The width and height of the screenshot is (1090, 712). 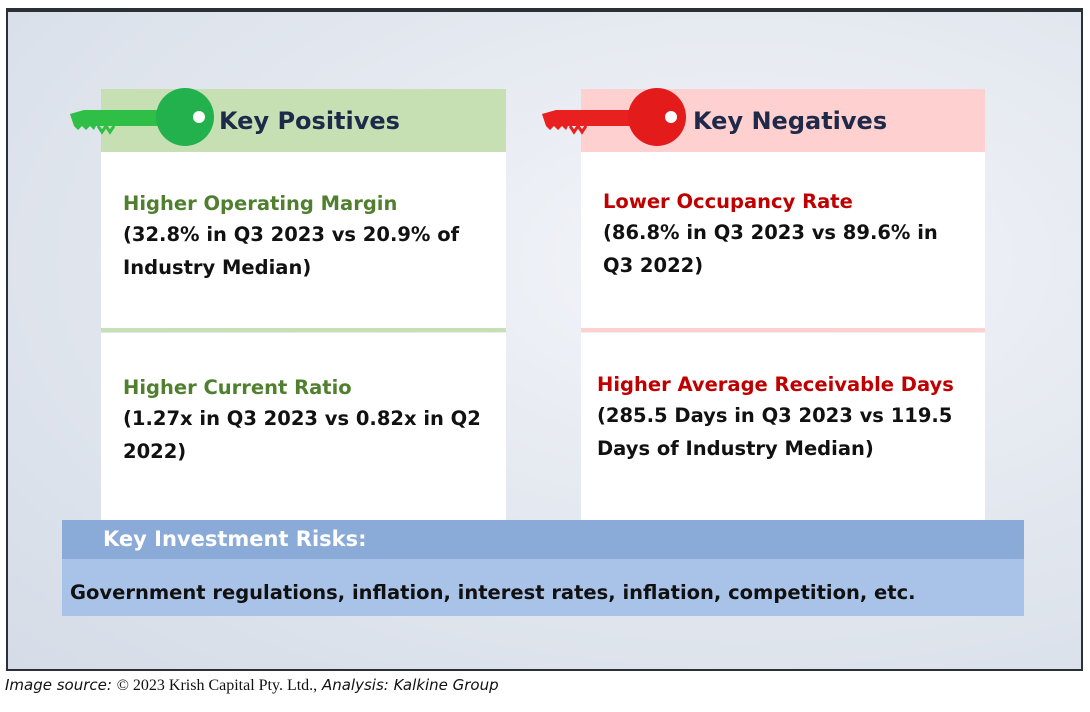 What do you see at coordinates (58, 685) in the screenshot?
I see `source-label: Image source:` at bounding box center [58, 685].